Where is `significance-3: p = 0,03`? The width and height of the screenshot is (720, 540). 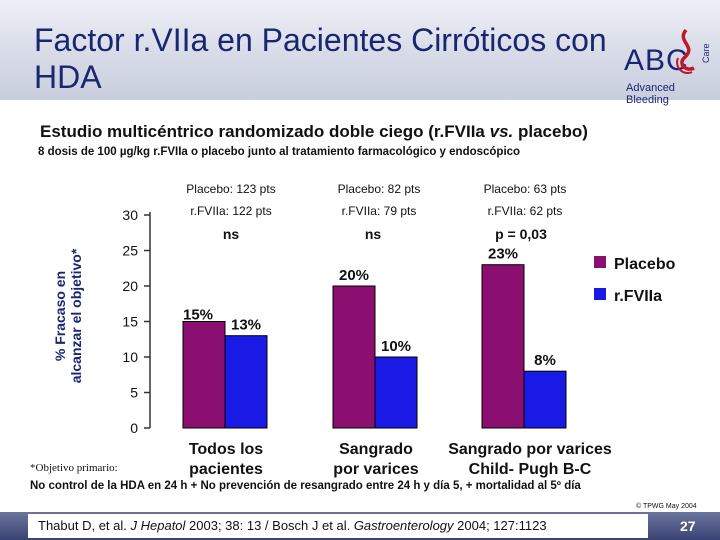 significance-3: p = 0,03 is located at coordinates (521, 234).